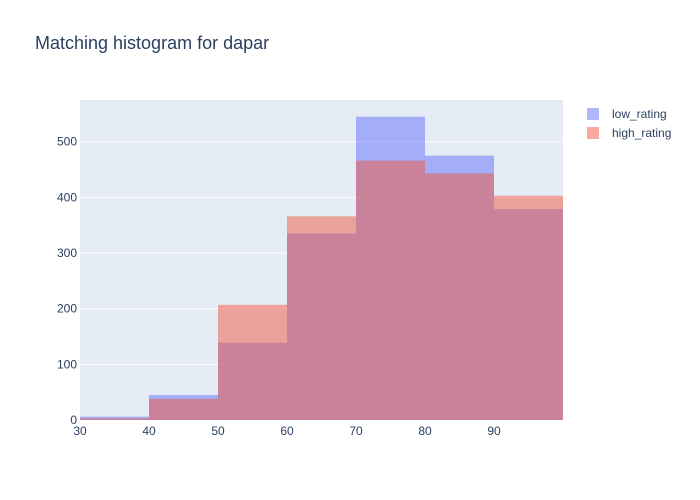 The width and height of the screenshot is (700, 500). Describe the element at coordinates (425, 431) in the screenshot. I see `x-tick-label: 80` at that location.